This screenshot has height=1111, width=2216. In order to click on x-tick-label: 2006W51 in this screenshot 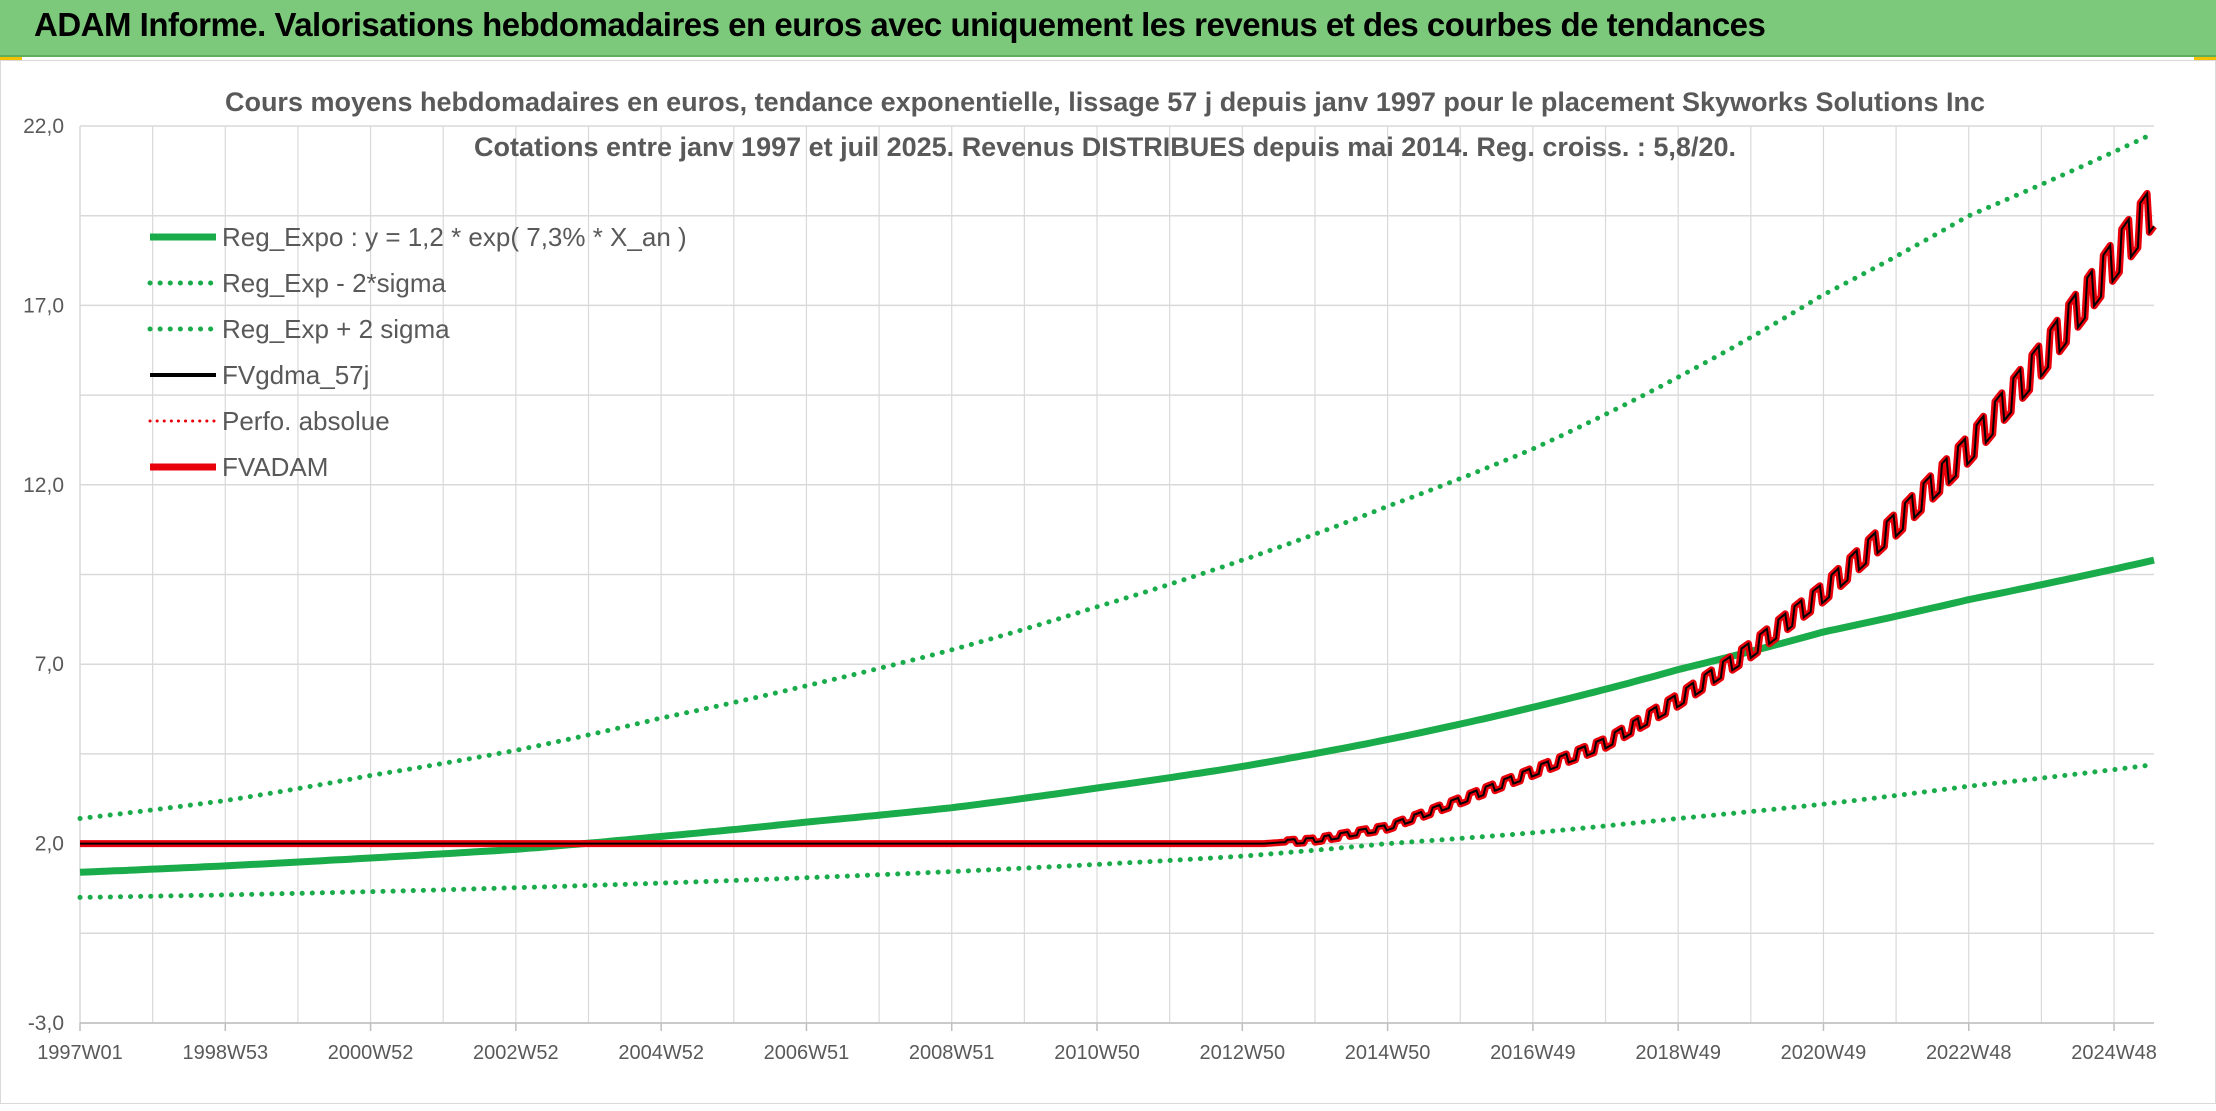, I will do `click(807, 1053)`.